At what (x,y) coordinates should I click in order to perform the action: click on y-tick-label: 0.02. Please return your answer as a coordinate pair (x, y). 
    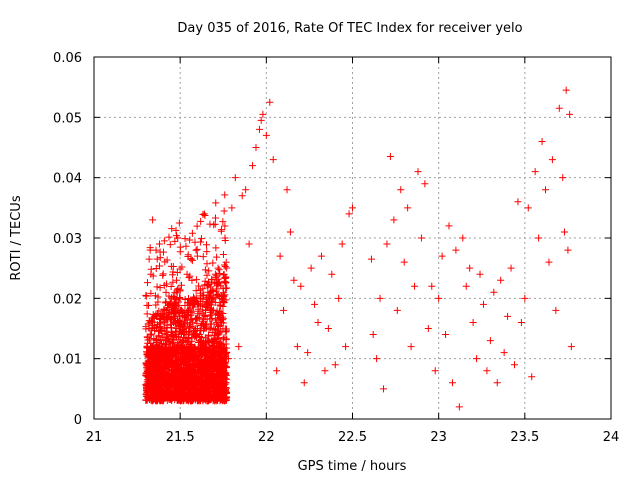
    Looking at the image, I should click on (67, 299).